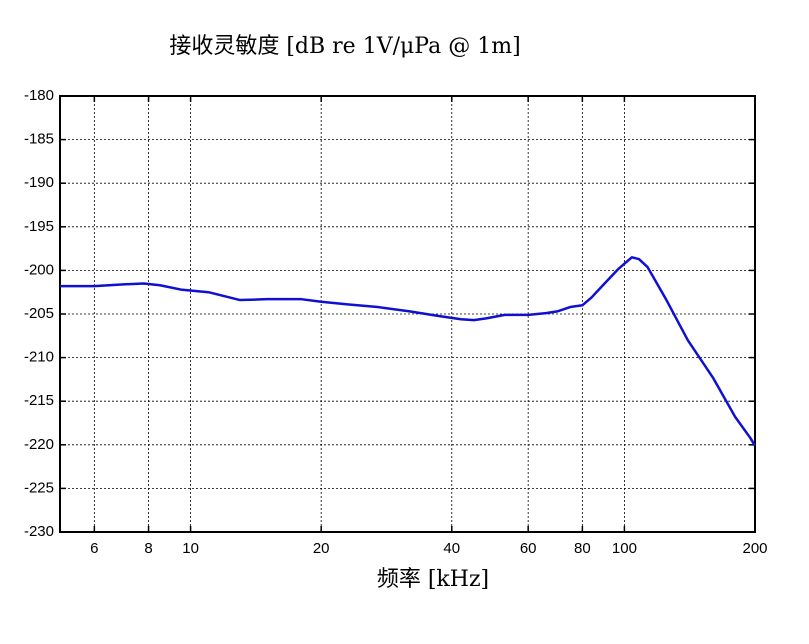 The width and height of the screenshot is (809, 644). I want to click on y-tick-label: -210, so click(39, 357).